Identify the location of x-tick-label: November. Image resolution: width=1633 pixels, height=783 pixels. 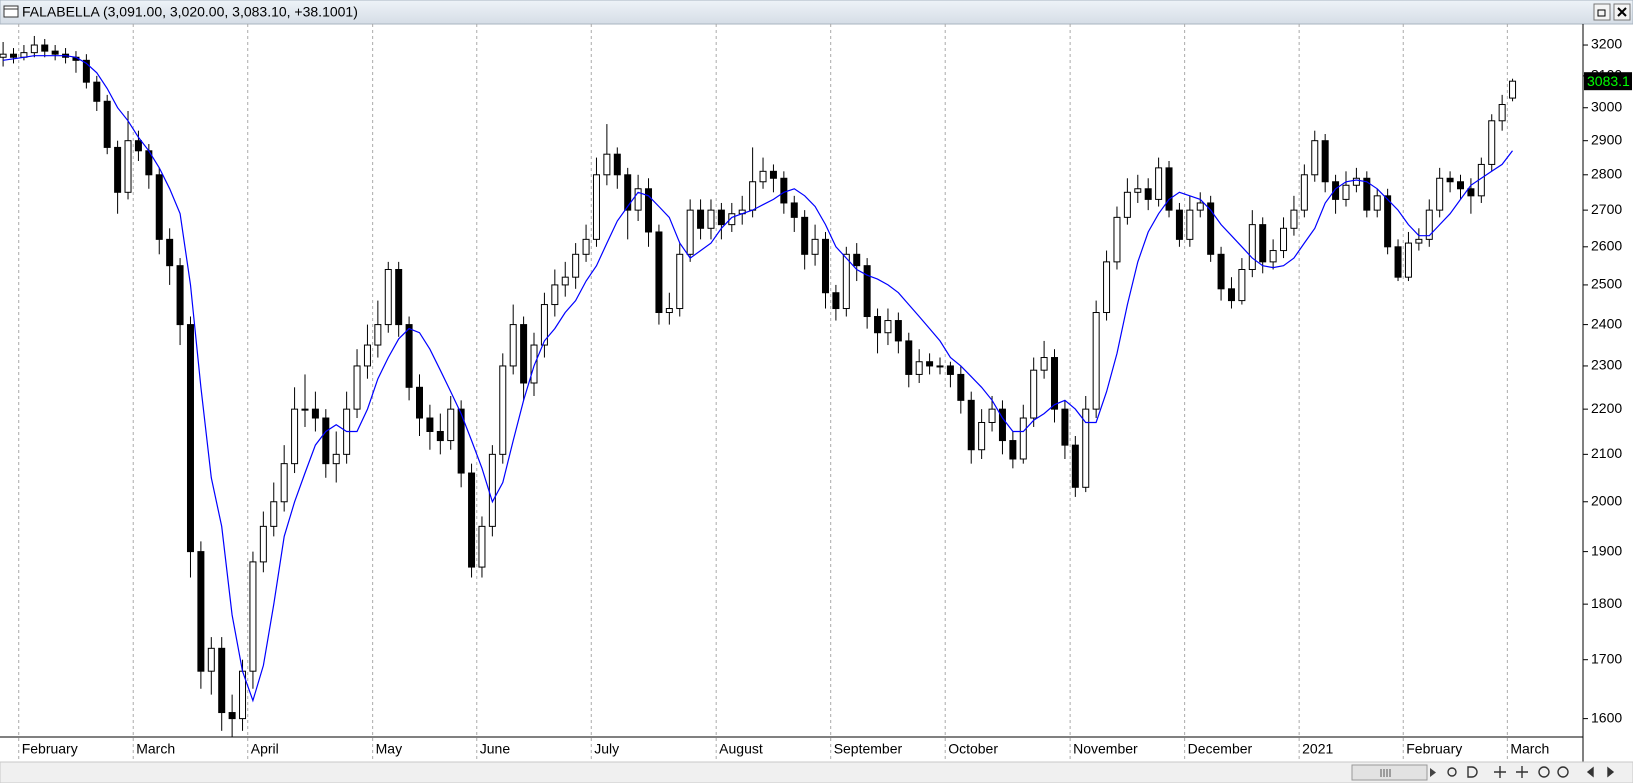
(1105, 749).